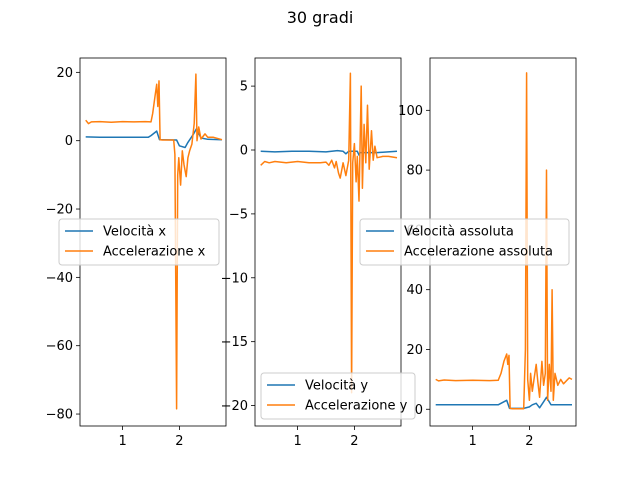 The image size is (640, 480). I want to click on y-tick-label: −60, so click(59, 346).